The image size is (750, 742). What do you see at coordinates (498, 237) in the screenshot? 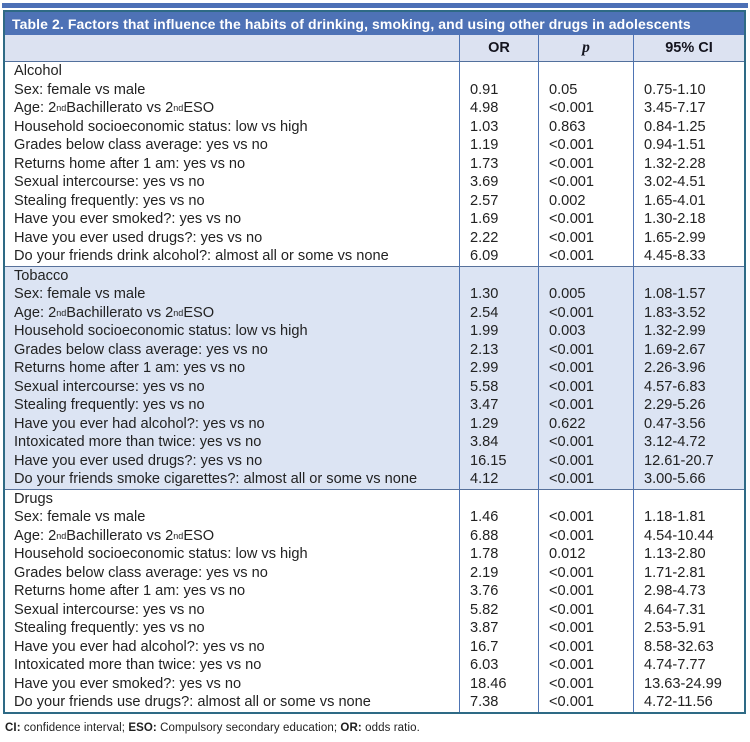
I see `or-cell: 2.22` at bounding box center [498, 237].